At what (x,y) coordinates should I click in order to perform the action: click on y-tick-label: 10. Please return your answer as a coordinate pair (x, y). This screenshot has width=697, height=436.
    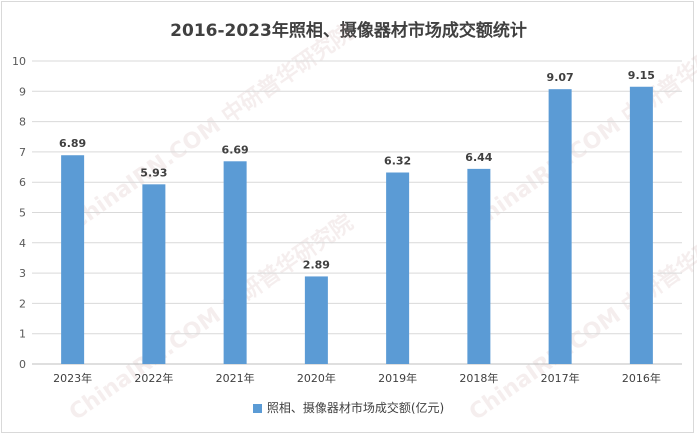
    Looking at the image, I should click on (19, 61).